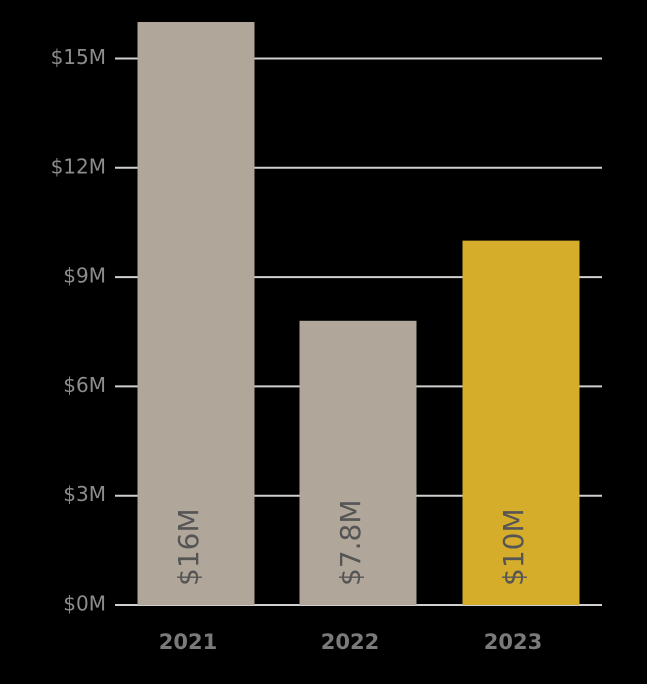  What do you see at coordinates (78, 166) in the screenshot?
I see `y-tick-label: $12M` at bounding box center [78, 166].